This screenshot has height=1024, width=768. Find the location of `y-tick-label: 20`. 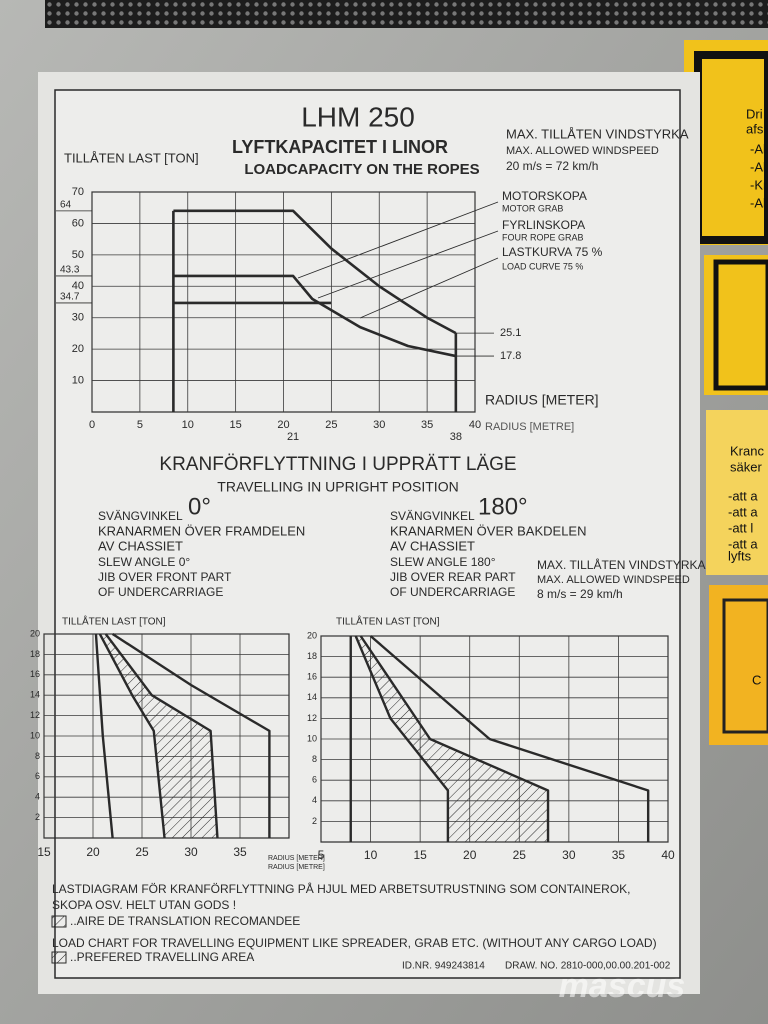

y-tick-label: 20 is located at coordinates (35, 633).